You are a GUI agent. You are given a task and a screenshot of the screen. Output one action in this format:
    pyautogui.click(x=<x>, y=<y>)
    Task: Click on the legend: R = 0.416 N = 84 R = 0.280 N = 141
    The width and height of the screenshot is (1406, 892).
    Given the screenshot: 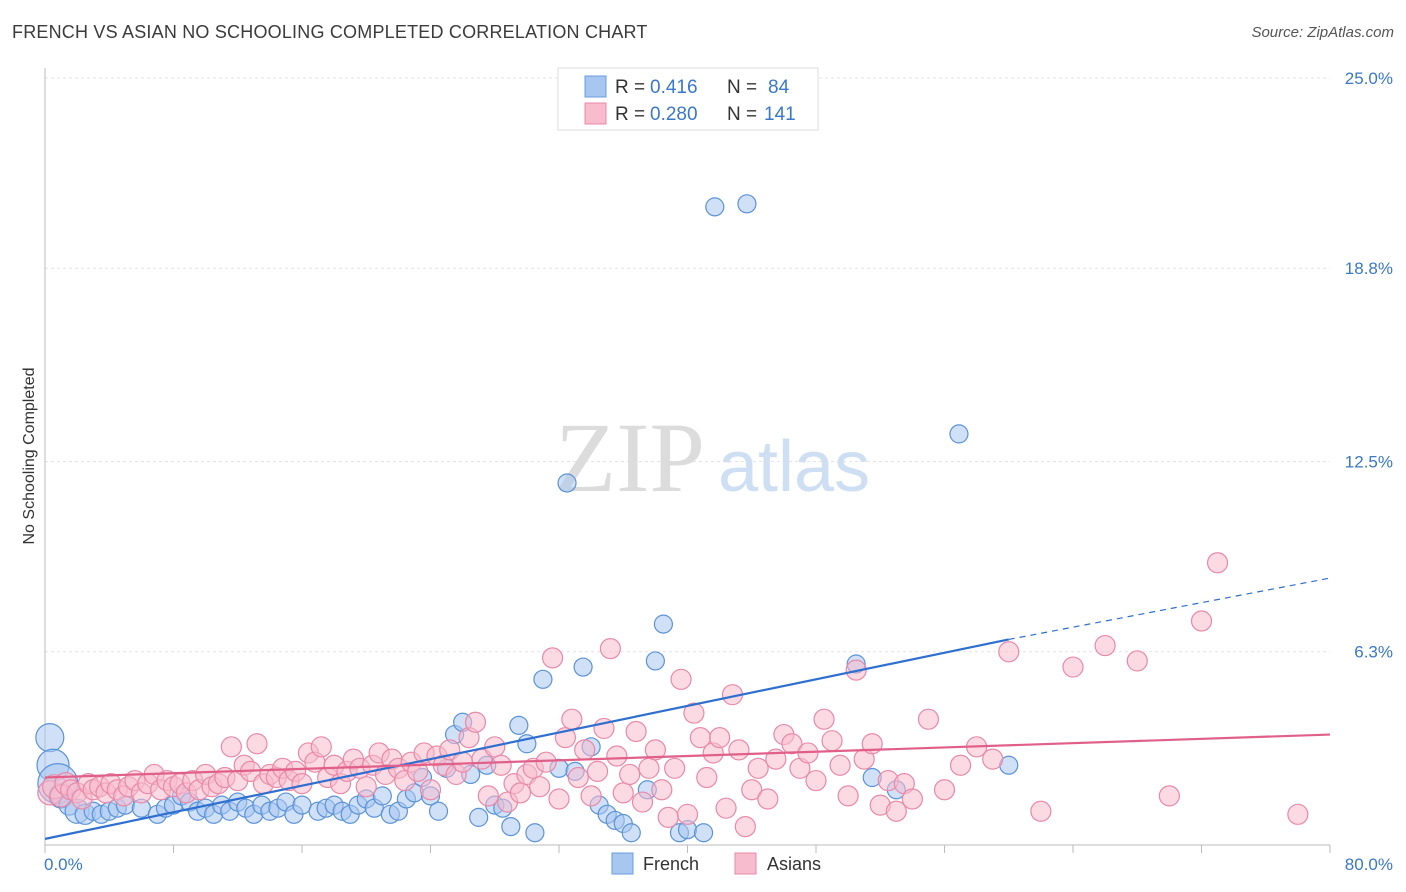 What is the action you would take?
    pyautogui.click(x=688, y=99)
    